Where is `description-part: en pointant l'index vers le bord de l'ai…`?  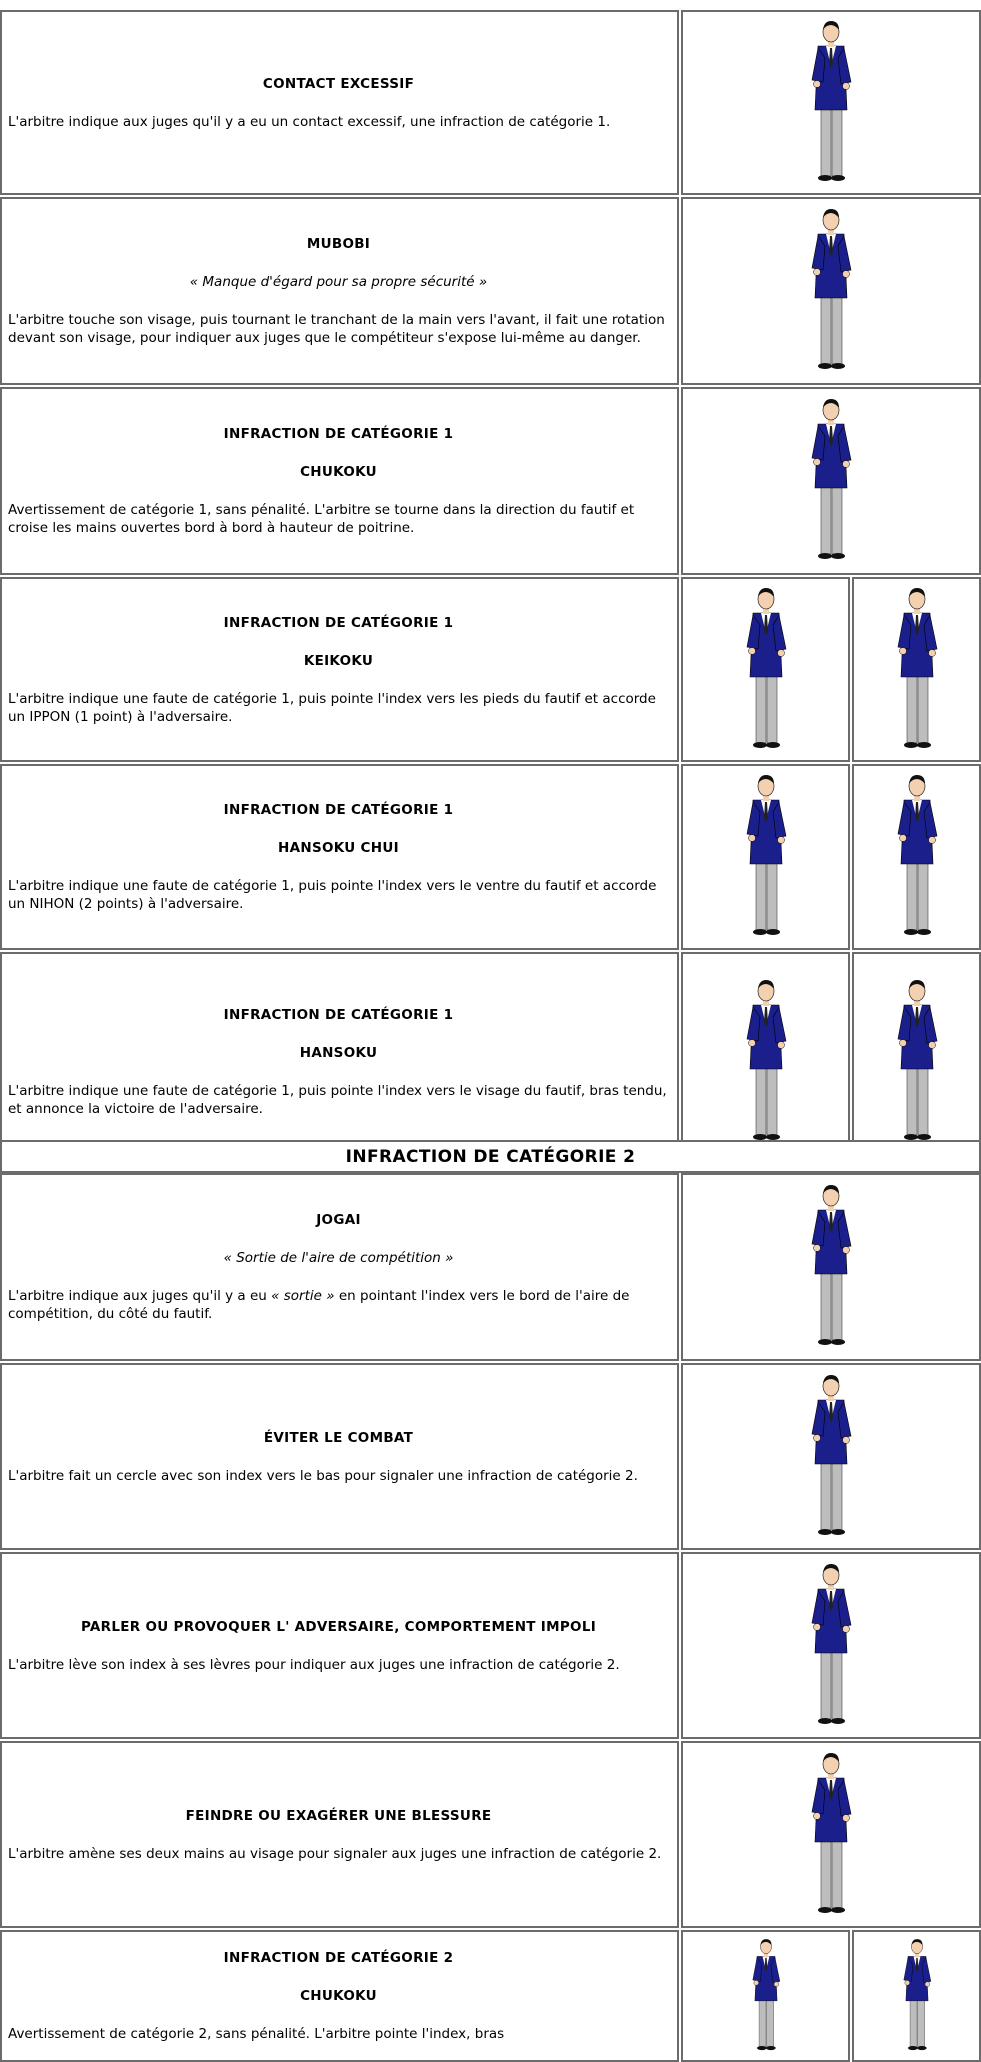 description-part: en pointant l'index vers le bord de l'ai… is located at coordinates (319, 1305).